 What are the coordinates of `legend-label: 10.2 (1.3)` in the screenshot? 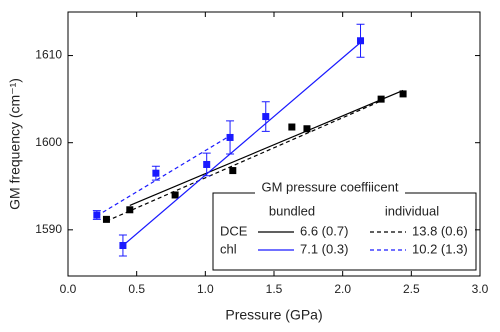 It's located at (440, 248).